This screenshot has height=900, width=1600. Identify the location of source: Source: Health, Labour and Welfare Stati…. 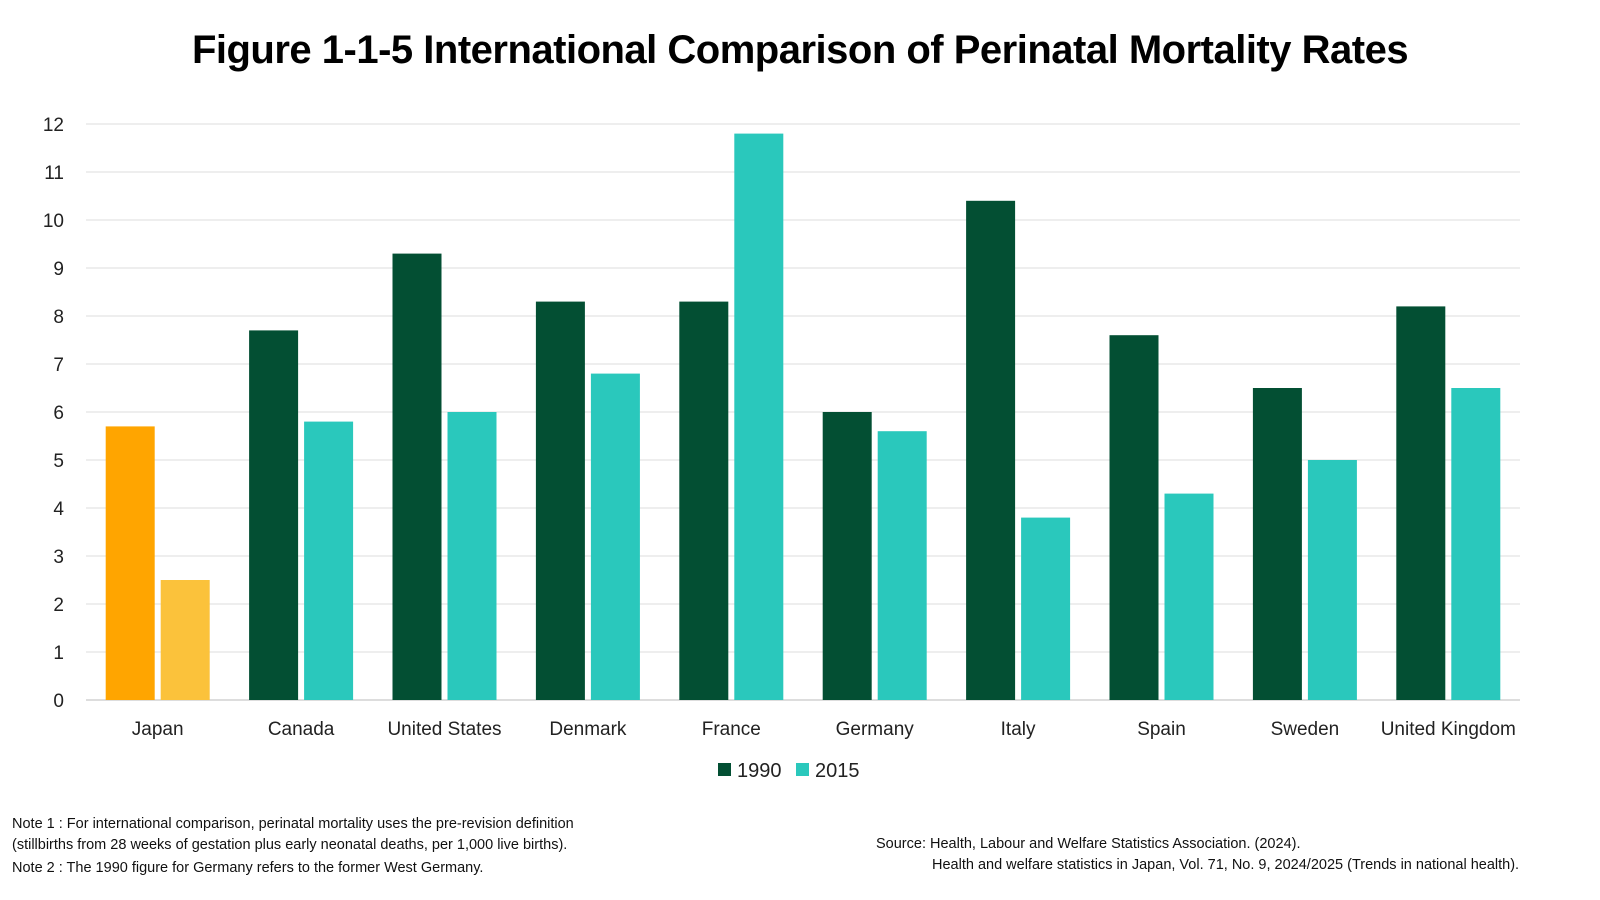
(1197, 855).